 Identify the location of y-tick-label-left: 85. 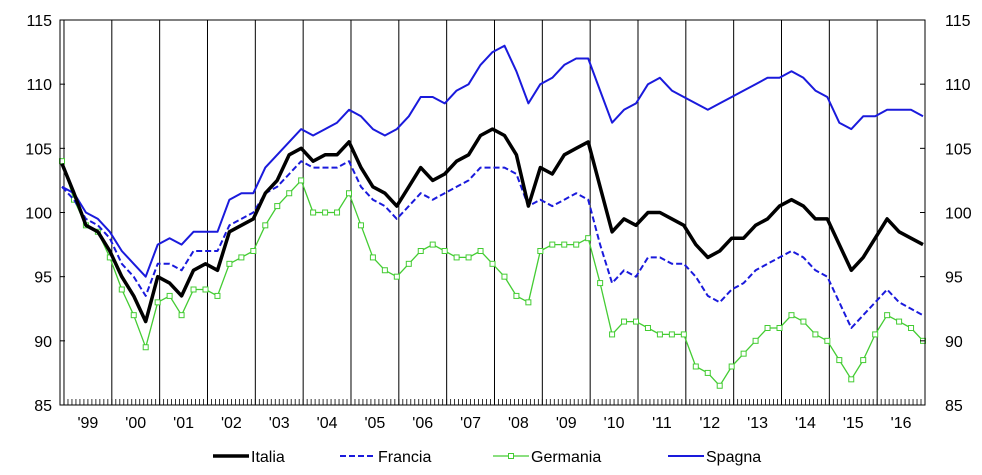
(43, 406).